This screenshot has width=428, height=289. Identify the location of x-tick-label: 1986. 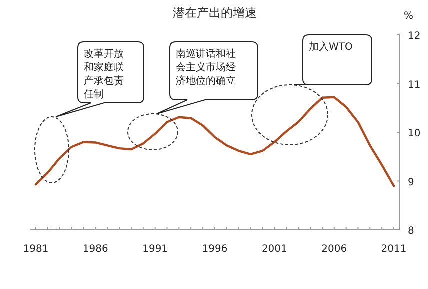
(95, 249).